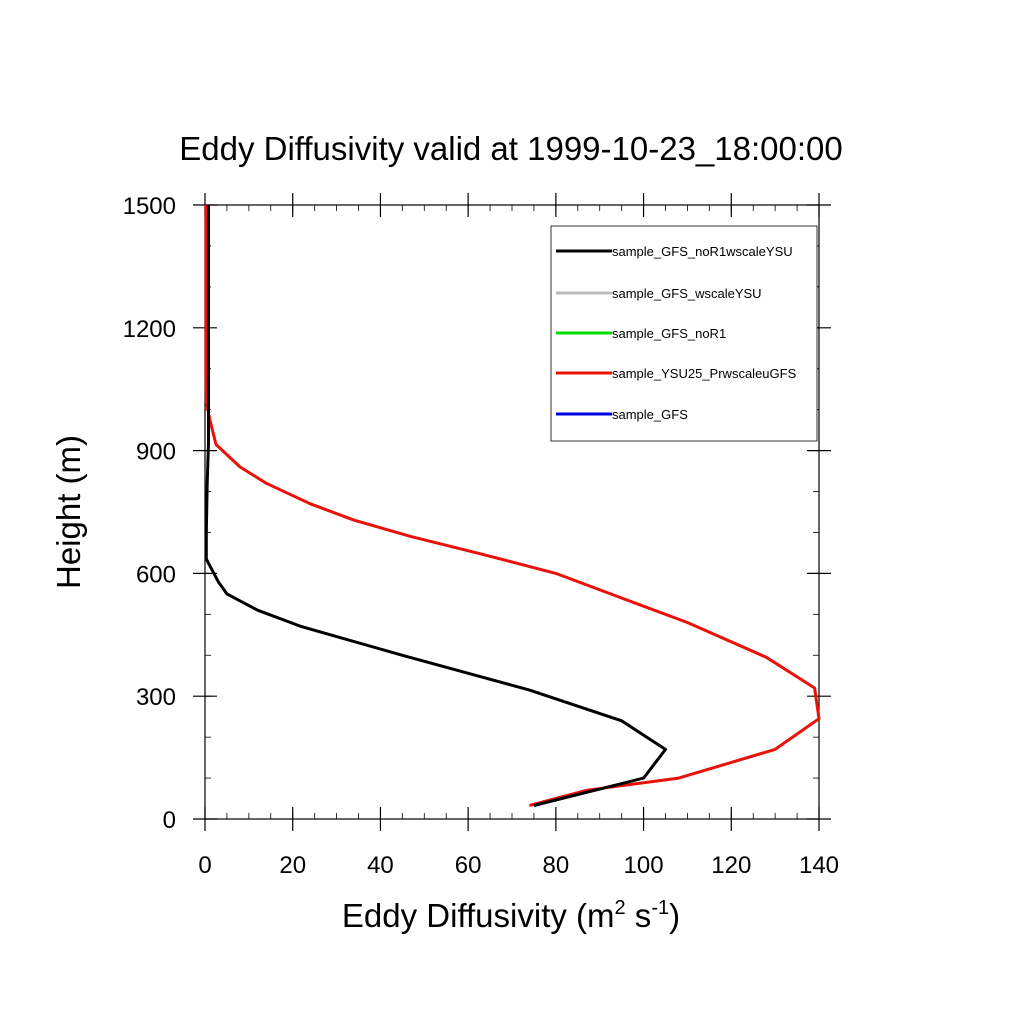 The image size is (1024, 1024). Describe the element at coordinates (380, 865) in the screenshot. I see `x-tick-label: 40` at that location.